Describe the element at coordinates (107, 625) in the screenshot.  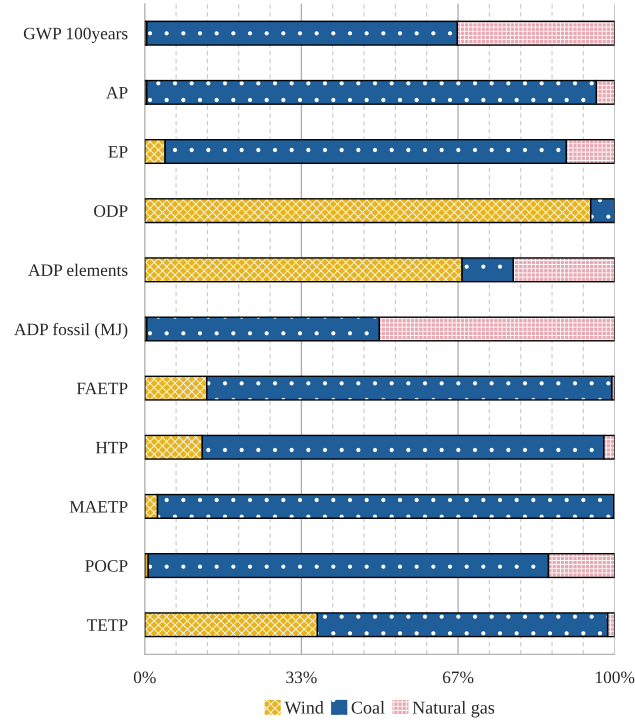
I see `y-tick-label: TETP` at that location.